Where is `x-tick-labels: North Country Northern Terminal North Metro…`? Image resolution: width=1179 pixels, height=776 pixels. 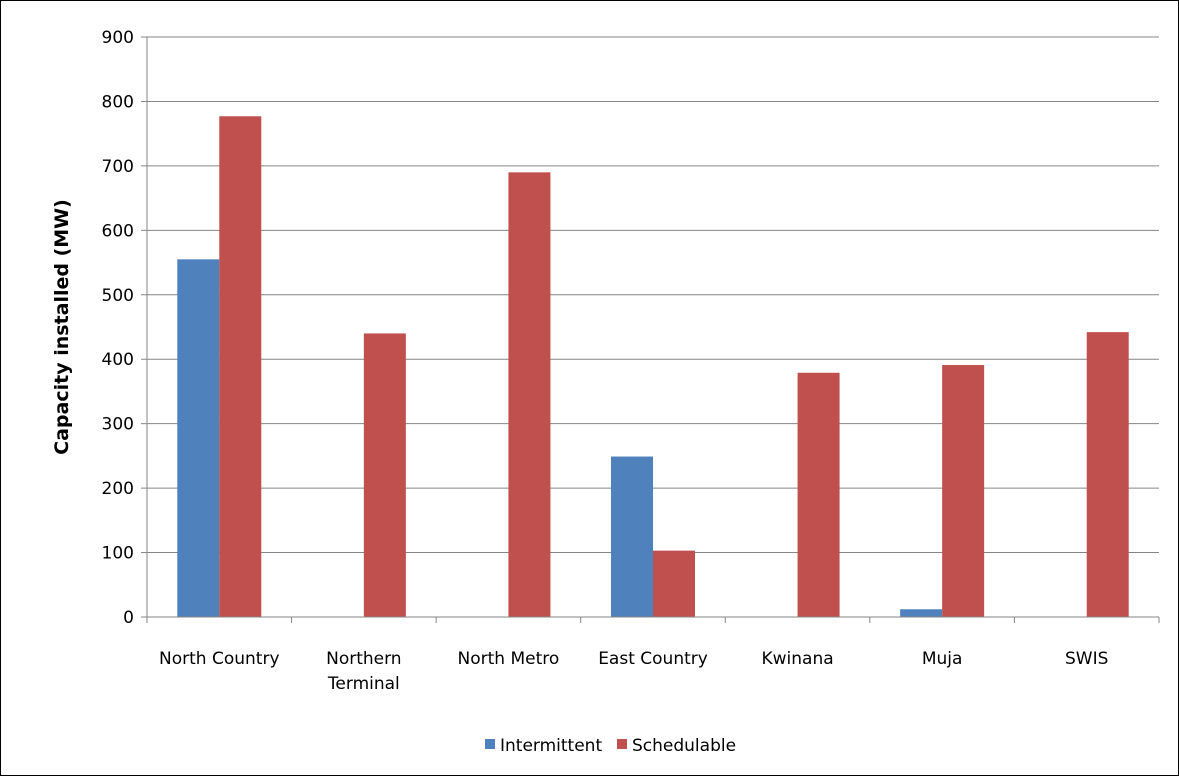 x-tick-labels: North Country Northern Terminal North Metro… is located at coordinates (633, 671).